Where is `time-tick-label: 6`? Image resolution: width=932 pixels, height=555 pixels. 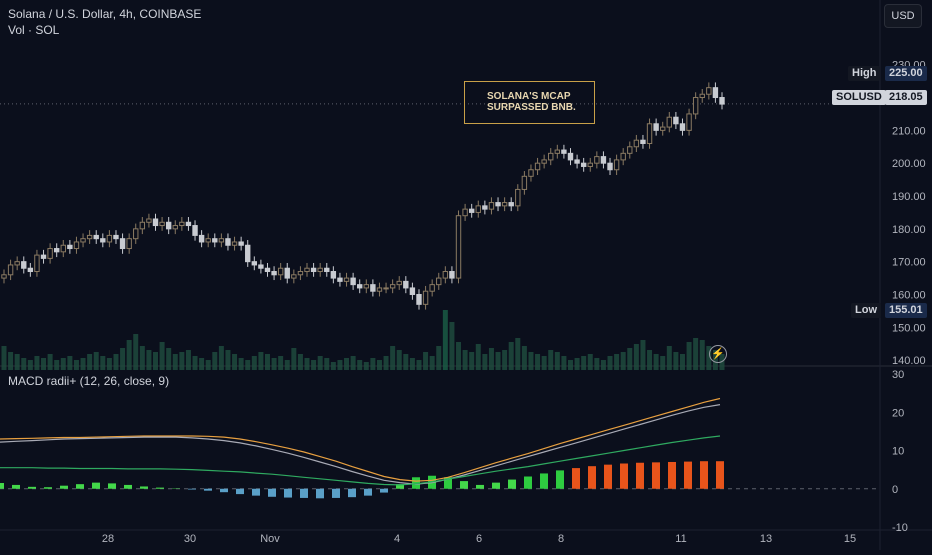
time-tick-label: 6 is located at coordinates (479, 539).